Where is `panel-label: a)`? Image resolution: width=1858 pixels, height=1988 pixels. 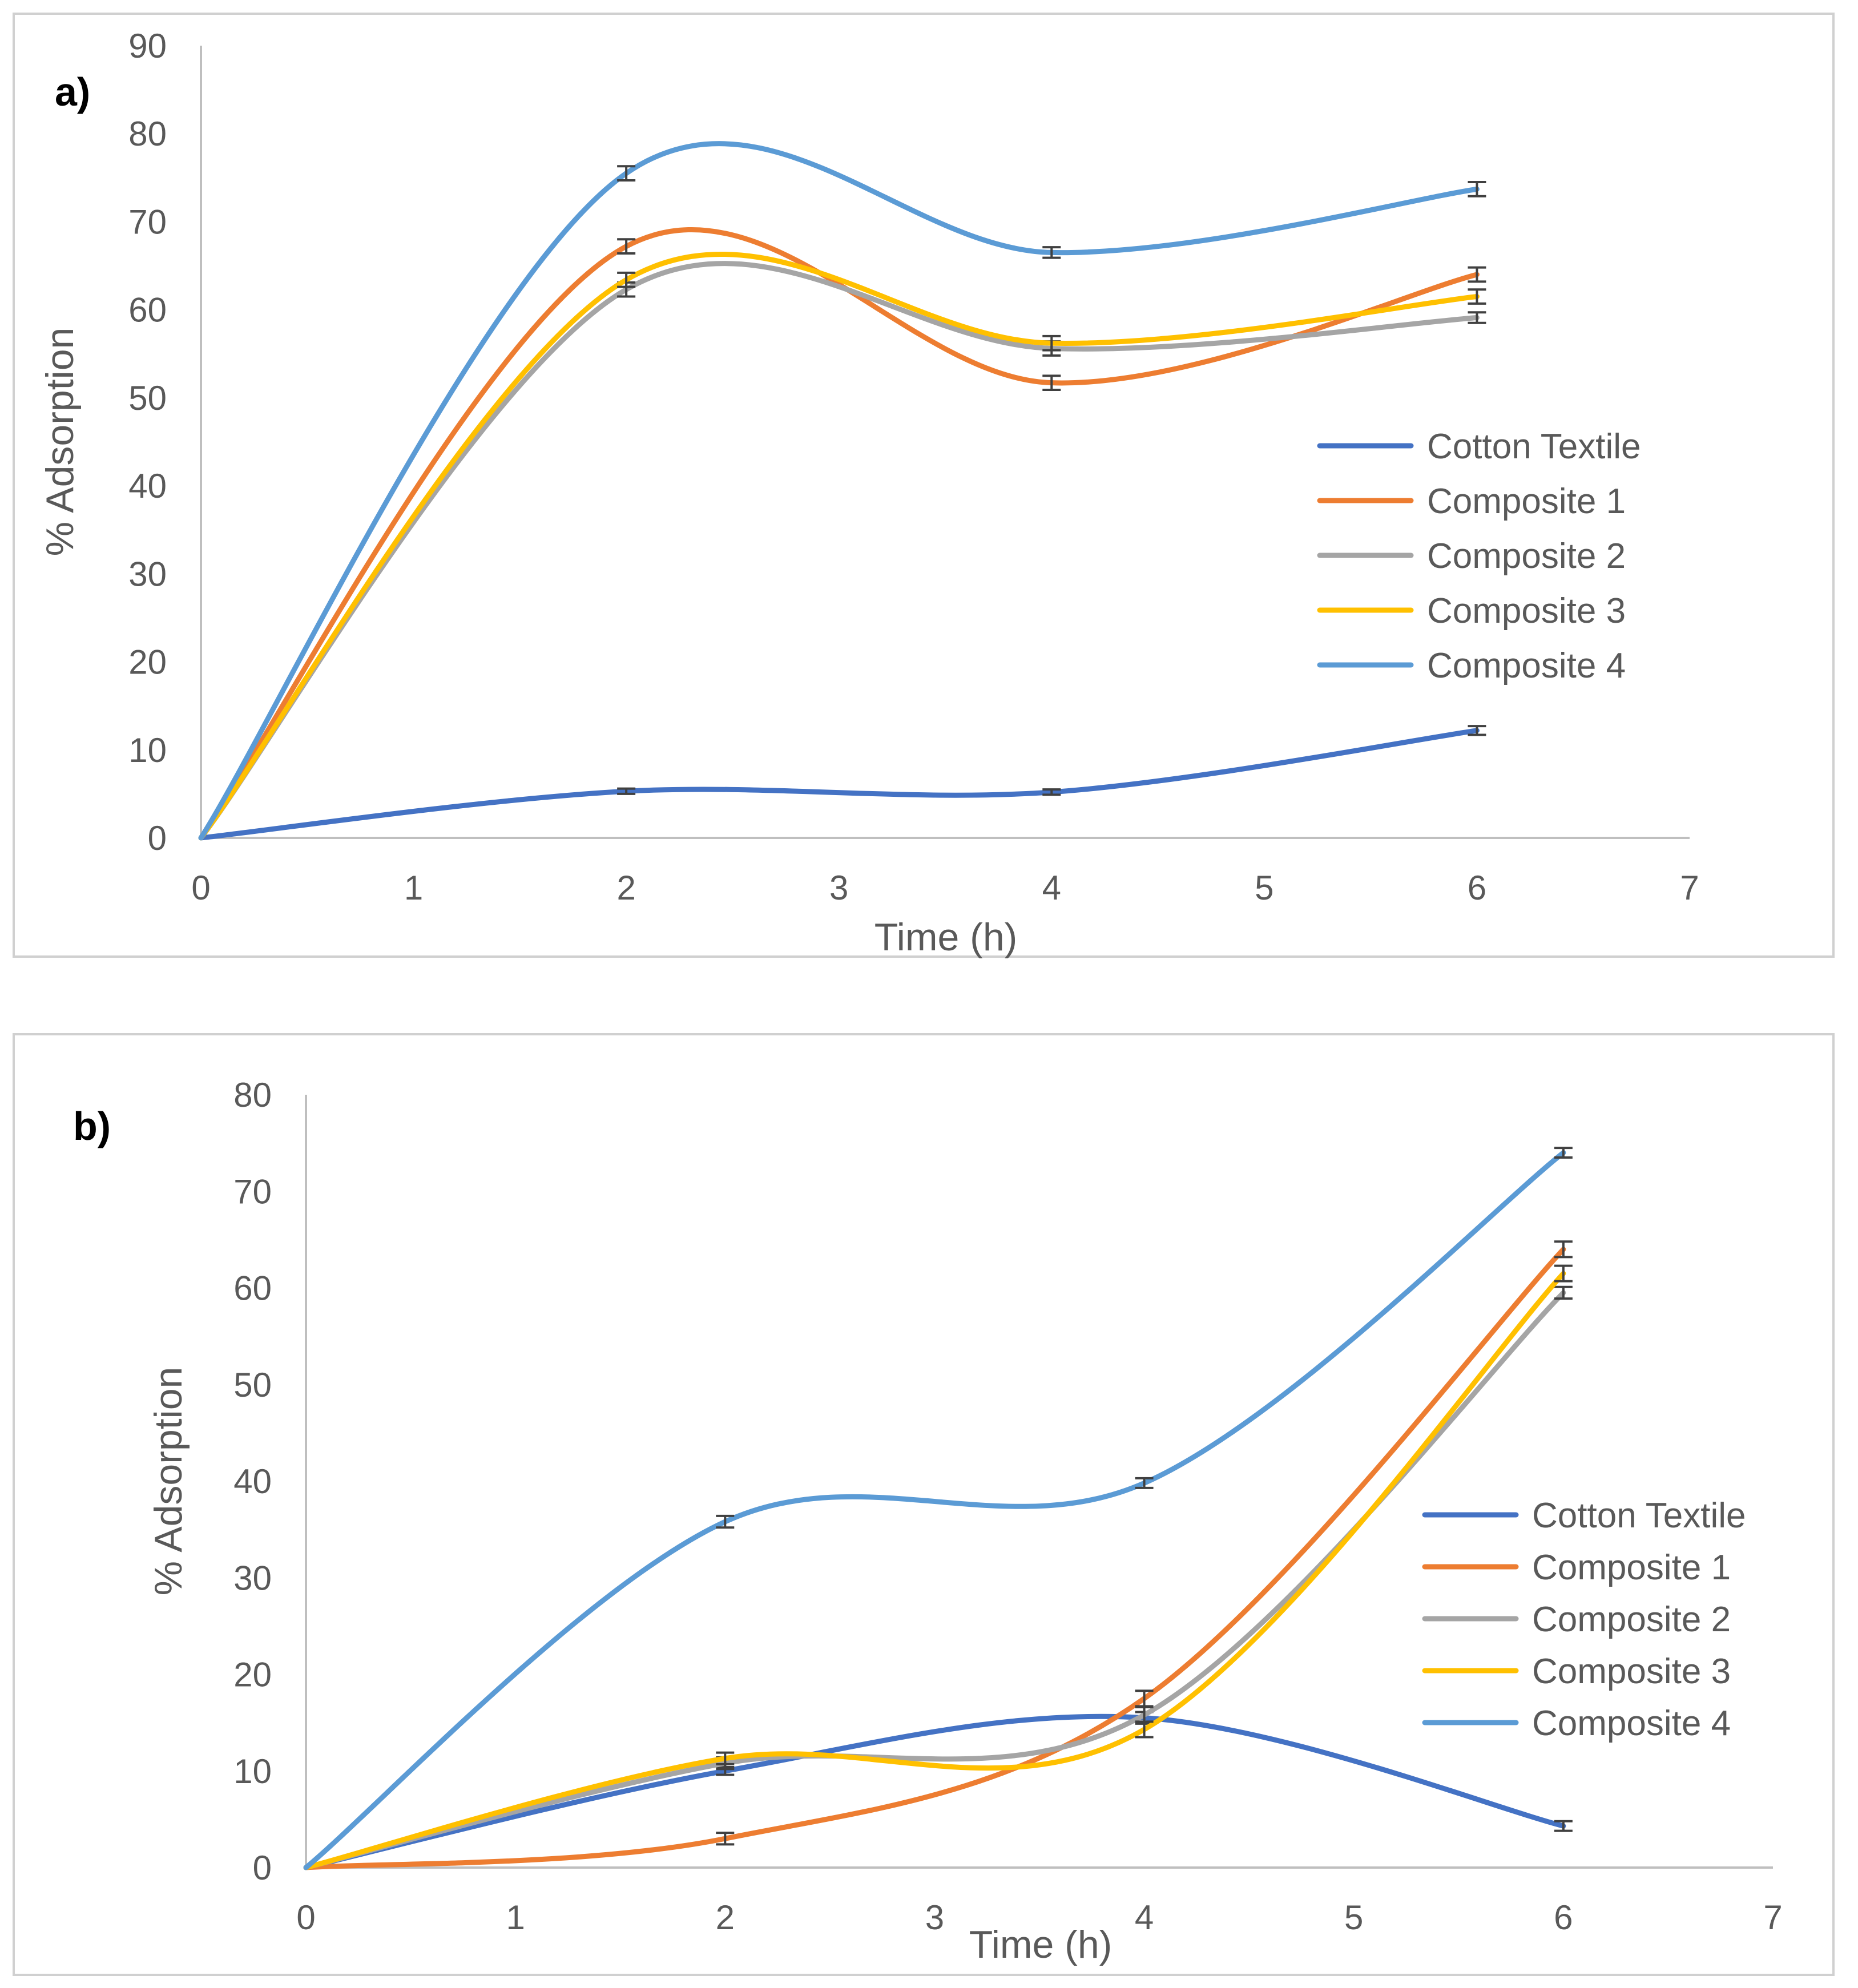 panel-label: a) is located at coordinates (72, 92).